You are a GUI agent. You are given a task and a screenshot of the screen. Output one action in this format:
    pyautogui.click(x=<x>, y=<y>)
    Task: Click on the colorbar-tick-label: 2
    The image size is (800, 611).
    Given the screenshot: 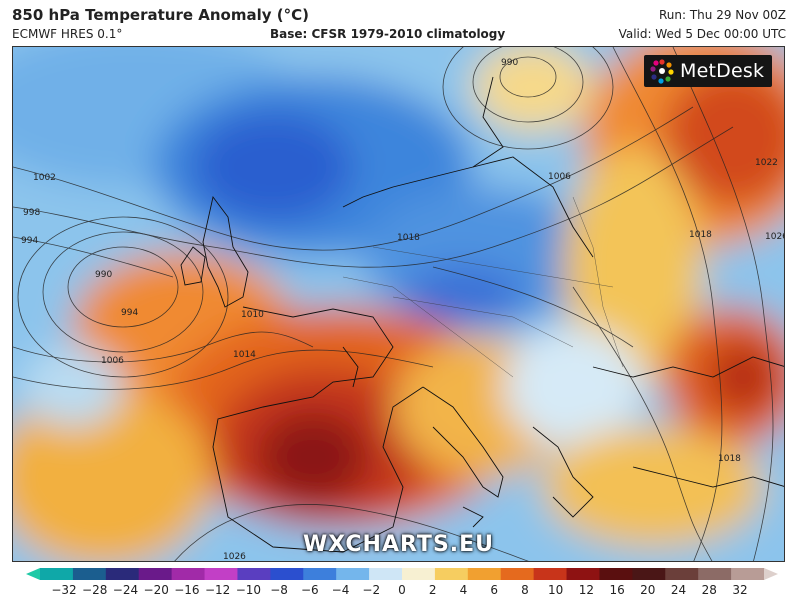 What is the action you would take?
    pyautogui.click(x=432, y=590)
    